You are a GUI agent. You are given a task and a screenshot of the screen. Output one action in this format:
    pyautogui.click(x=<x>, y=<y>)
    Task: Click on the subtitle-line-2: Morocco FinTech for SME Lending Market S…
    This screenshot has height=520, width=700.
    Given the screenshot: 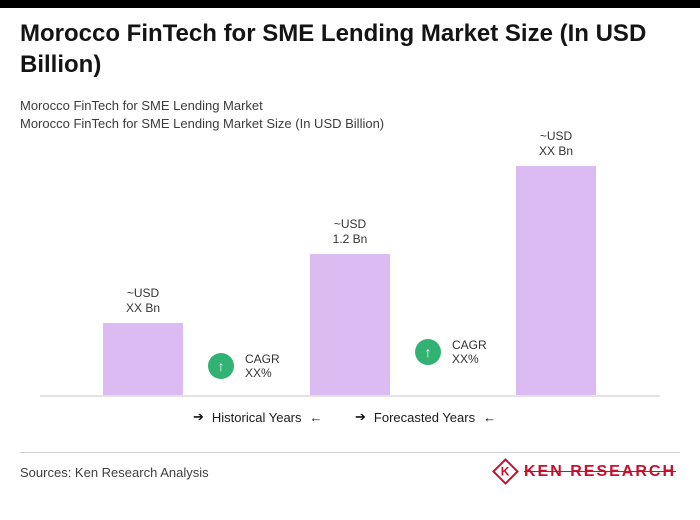 What is the action you would take?
    pyautogui.click(x=202, y=124)
    